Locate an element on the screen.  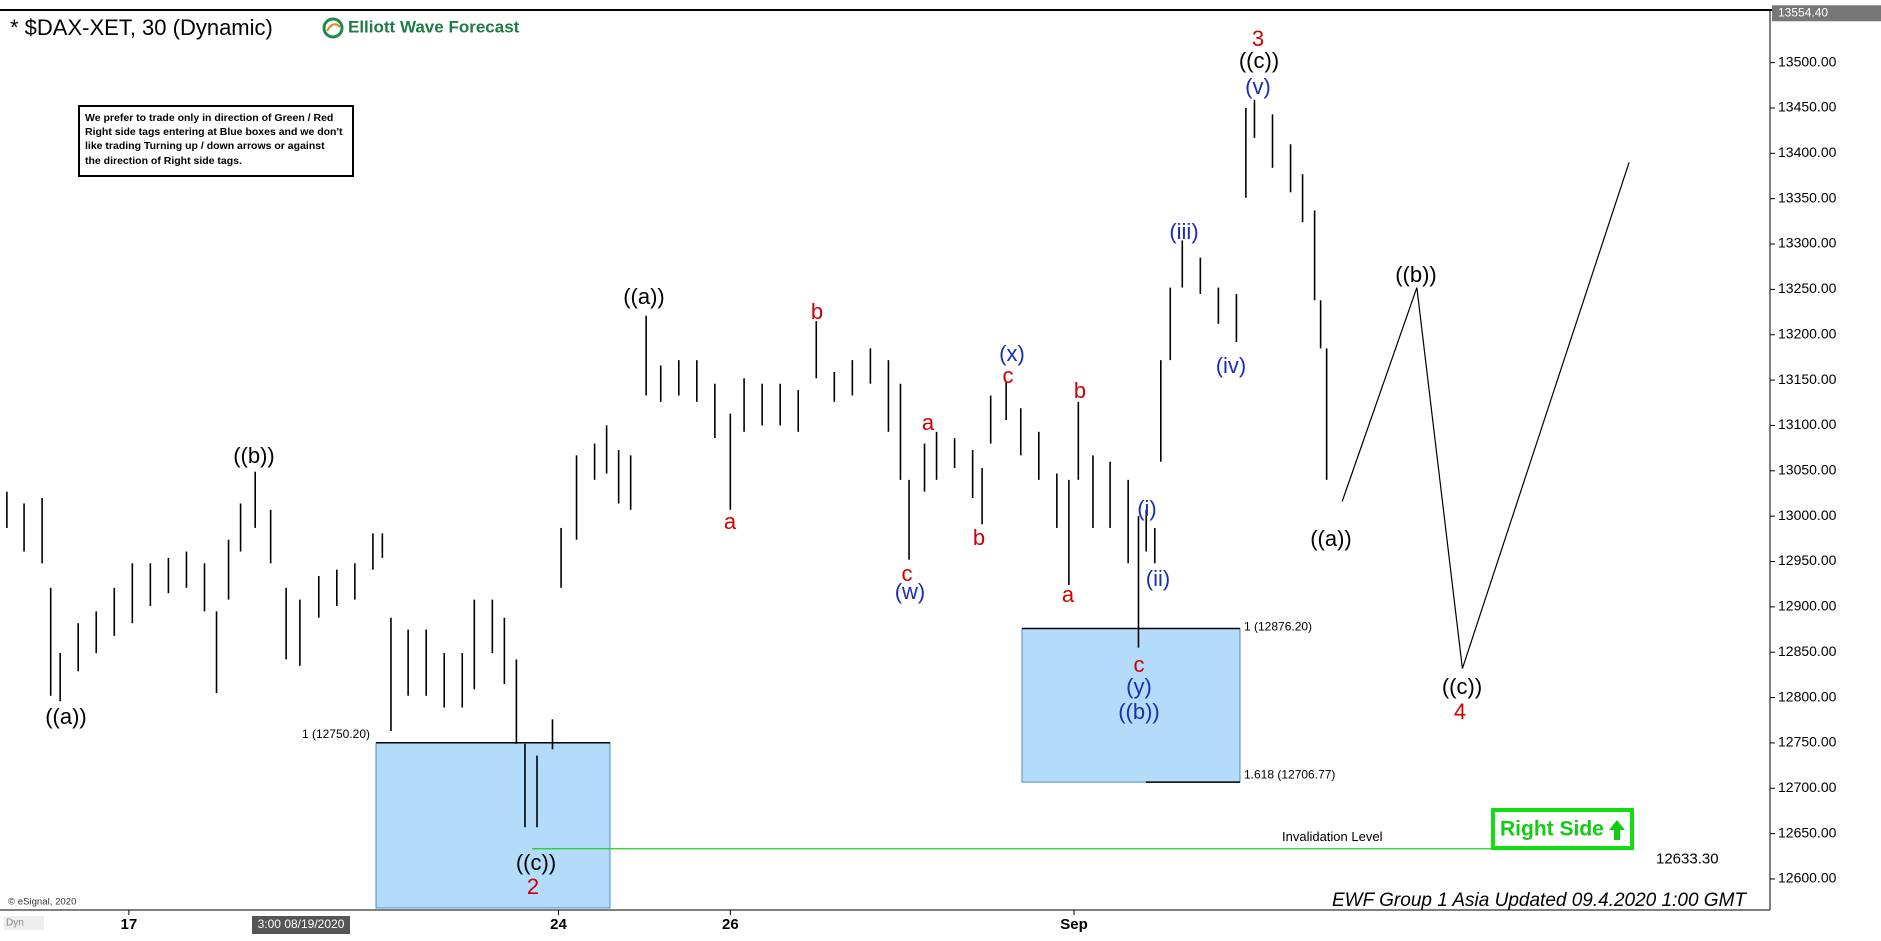
y-tick-label: 13350.00 is located at coordinates (1807, 197).